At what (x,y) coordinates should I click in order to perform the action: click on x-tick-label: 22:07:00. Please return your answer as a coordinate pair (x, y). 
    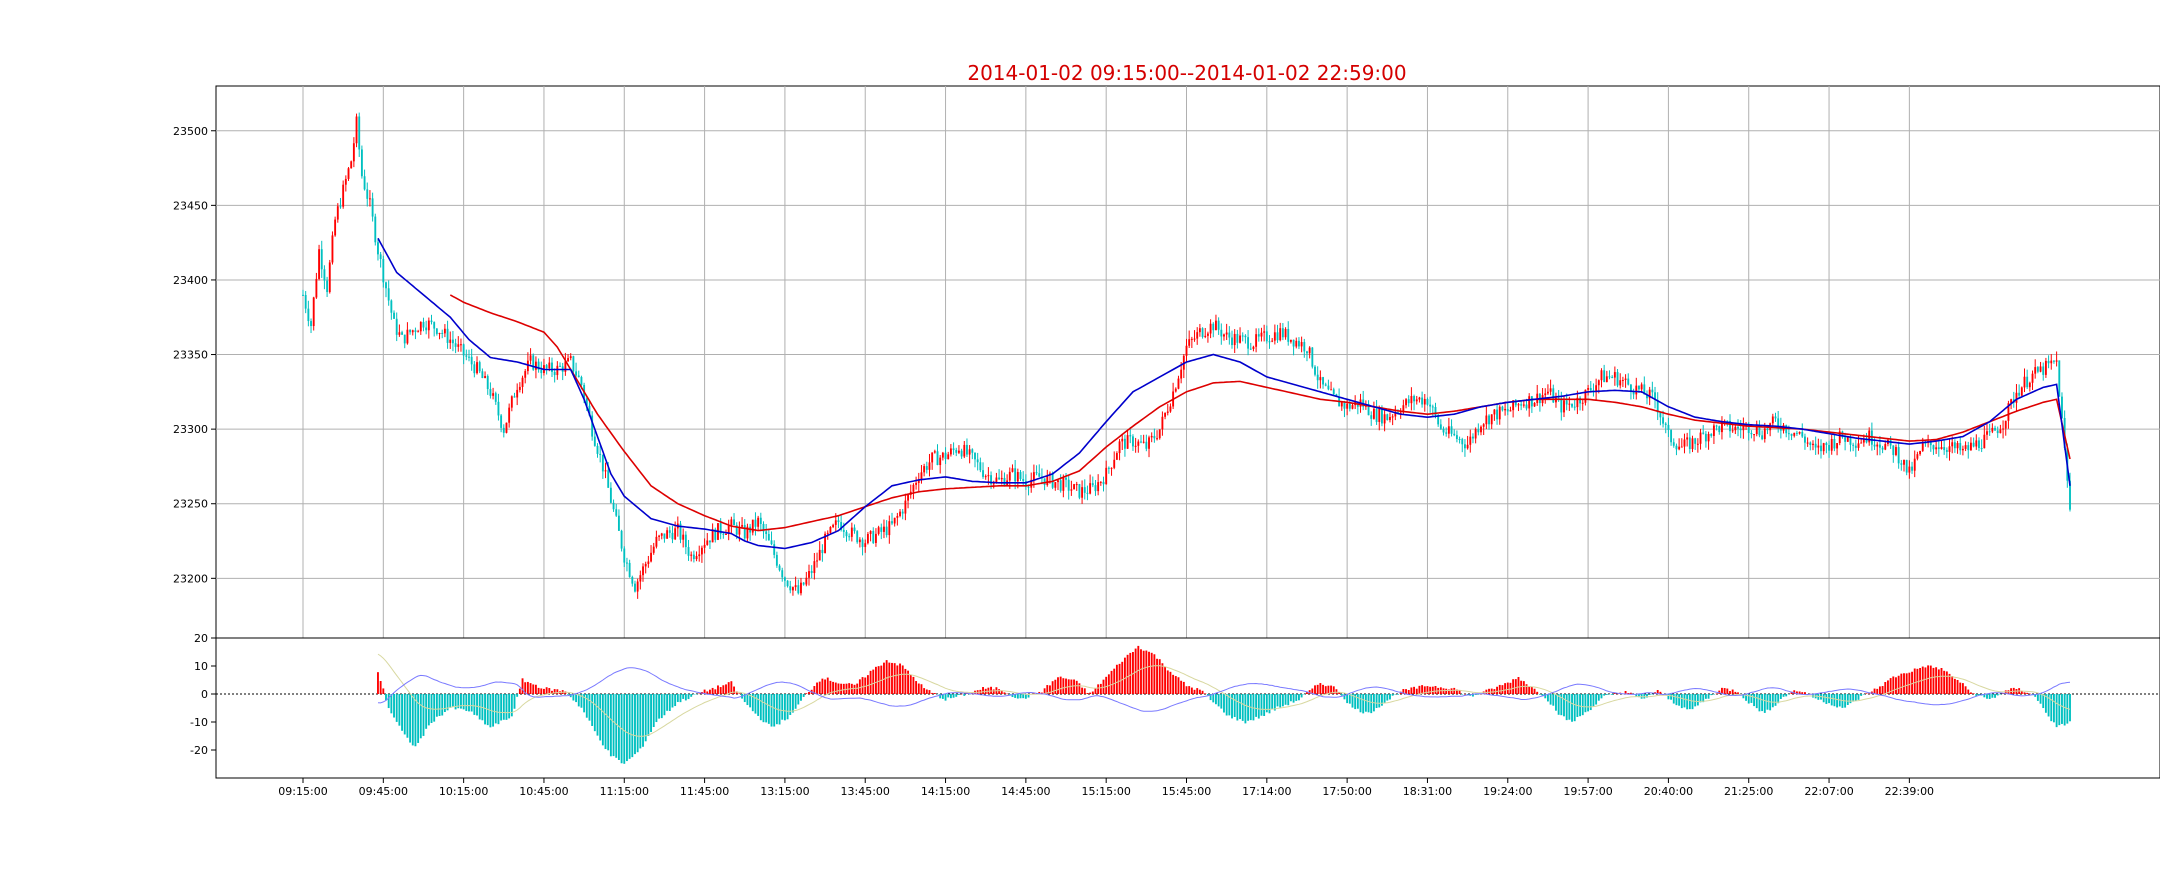
    Looking at the image, I should click on (1828, 791).